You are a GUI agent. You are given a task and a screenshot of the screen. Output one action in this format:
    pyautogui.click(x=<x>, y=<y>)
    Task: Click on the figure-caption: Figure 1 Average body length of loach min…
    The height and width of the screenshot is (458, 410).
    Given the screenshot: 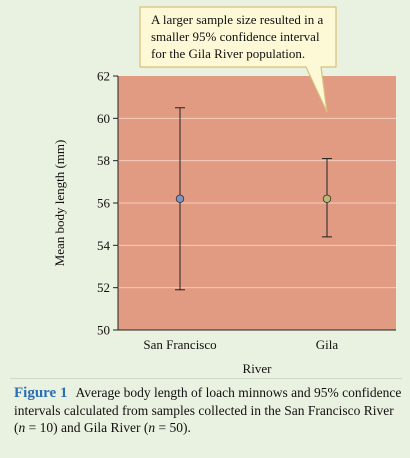 What is the action you would take?
    pyautogui.click(x=208, y=410)
    